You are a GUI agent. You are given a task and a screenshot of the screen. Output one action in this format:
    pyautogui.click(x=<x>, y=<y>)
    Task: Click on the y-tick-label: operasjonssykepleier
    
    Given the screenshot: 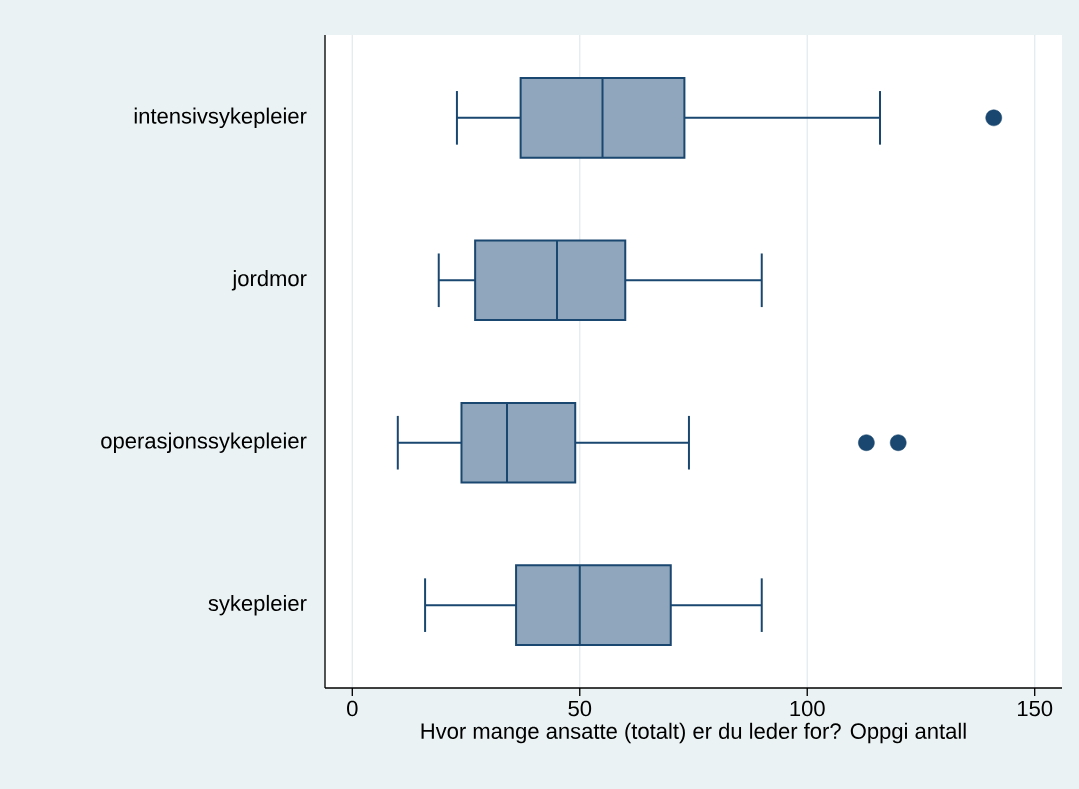 What is the action you would take?
    pyautogui.click(x=204, y=442)
    